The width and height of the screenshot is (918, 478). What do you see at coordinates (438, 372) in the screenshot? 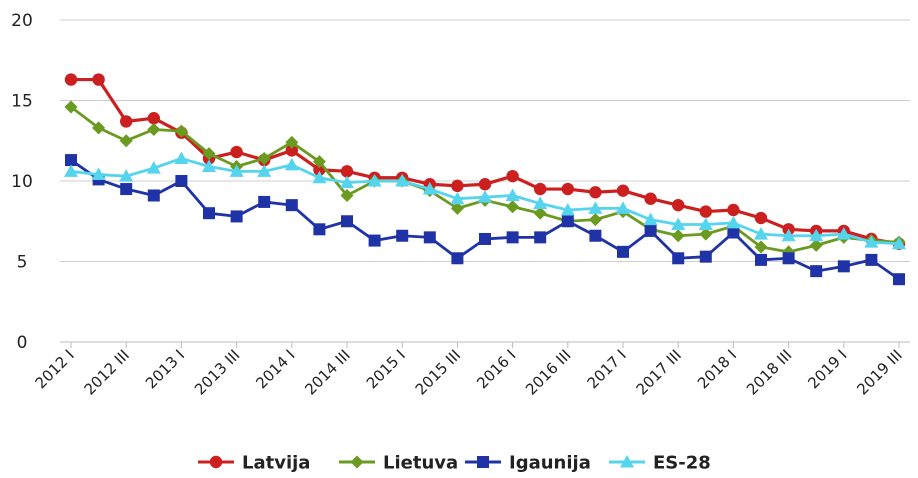
I see `x-tick-label: 2015 III` at bounding box center [438, 372].